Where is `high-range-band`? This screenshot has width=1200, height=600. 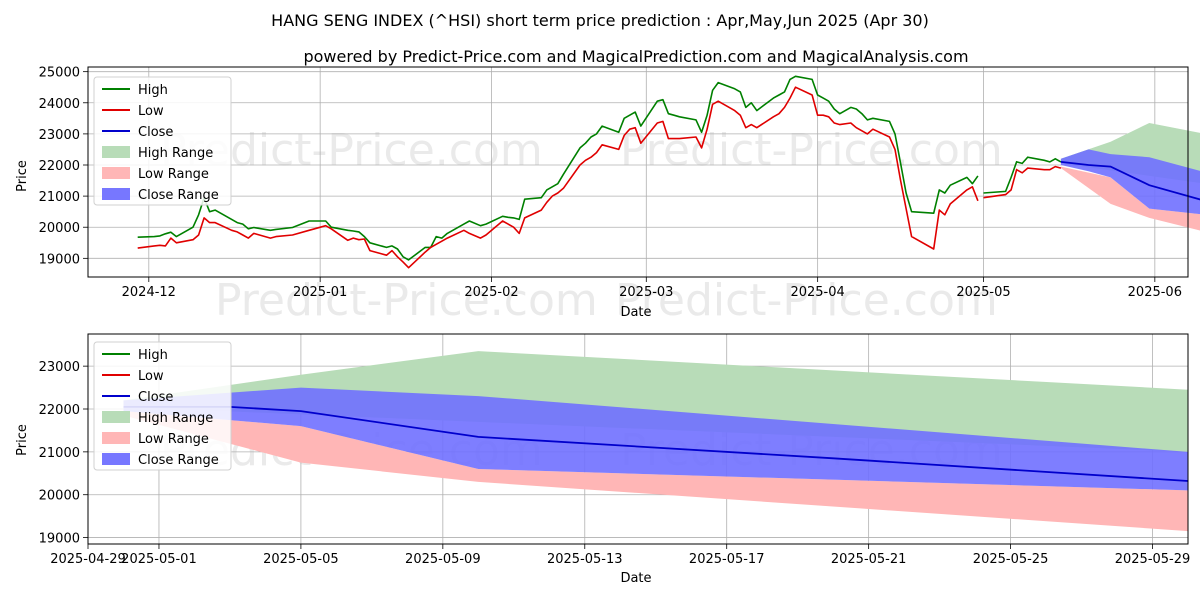 high-range-band is located at coordinates (655, 401).